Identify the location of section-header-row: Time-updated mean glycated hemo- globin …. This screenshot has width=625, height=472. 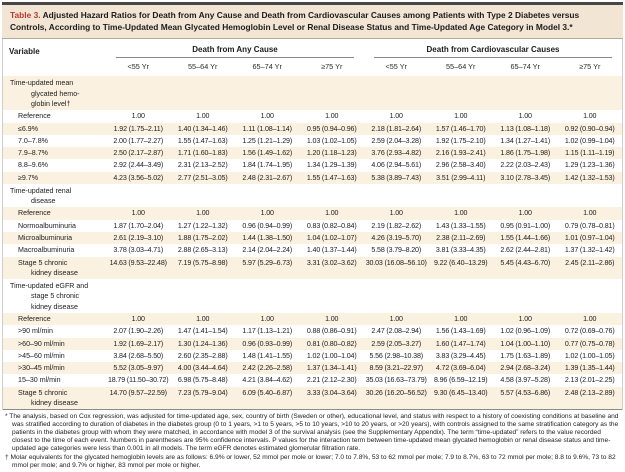
(312, 93).